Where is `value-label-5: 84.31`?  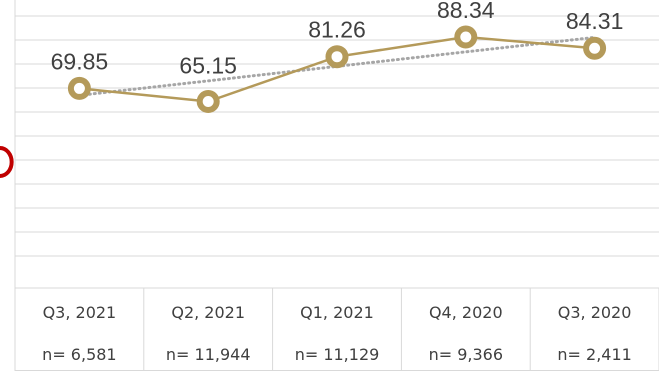 value-label-5: 84.31 is located at coordinates (595, 21).